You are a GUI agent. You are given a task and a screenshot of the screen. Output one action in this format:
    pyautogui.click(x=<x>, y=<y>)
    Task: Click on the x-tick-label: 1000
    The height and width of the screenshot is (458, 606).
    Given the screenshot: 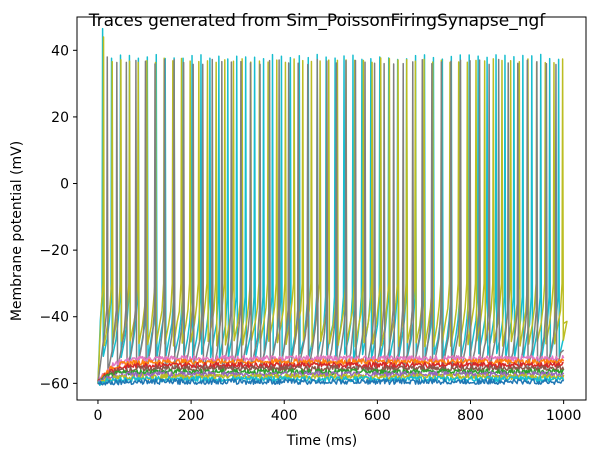 What is the action you would take?
    pyautogui.click(x=564, y=416)
    